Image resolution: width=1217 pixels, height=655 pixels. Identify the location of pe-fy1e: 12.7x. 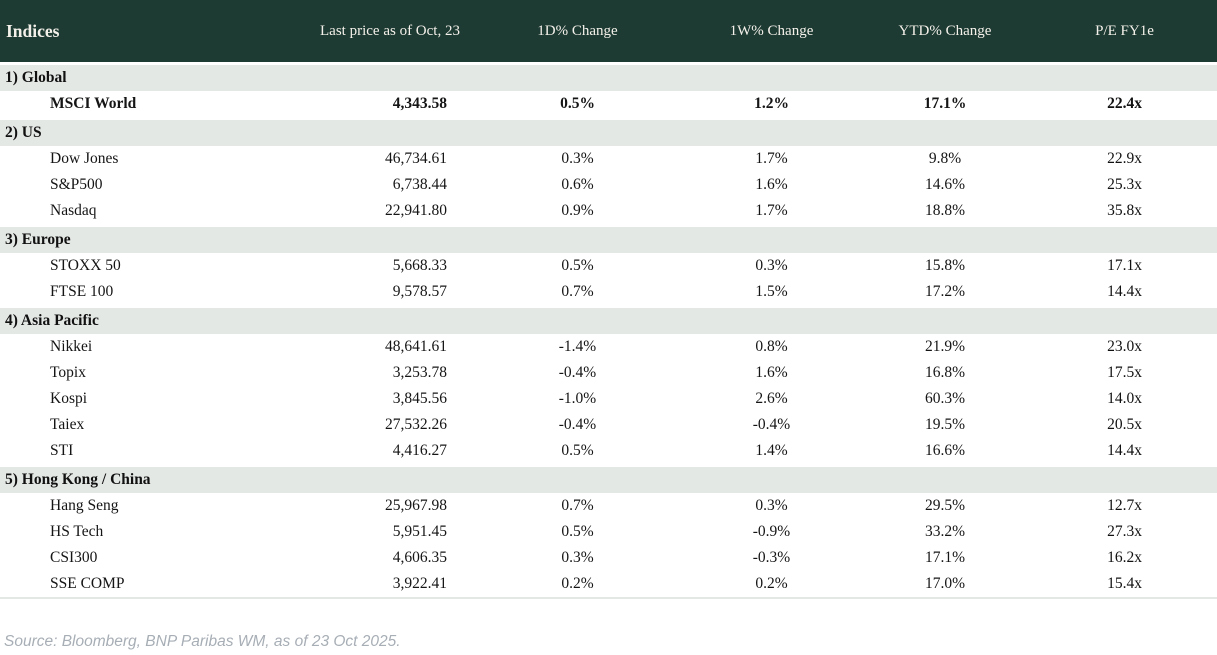
(1124, 506).